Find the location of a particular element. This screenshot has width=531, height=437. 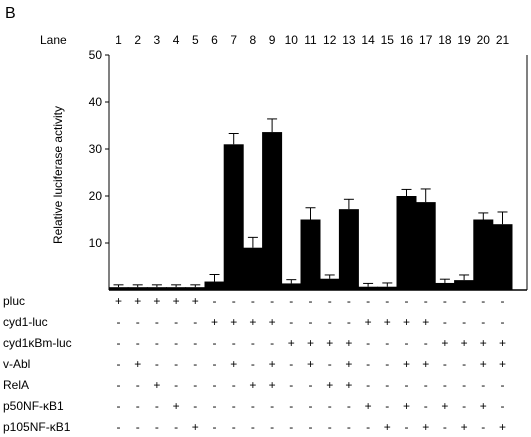

y-tick-label: 30 is located at coordinates (96, 149).